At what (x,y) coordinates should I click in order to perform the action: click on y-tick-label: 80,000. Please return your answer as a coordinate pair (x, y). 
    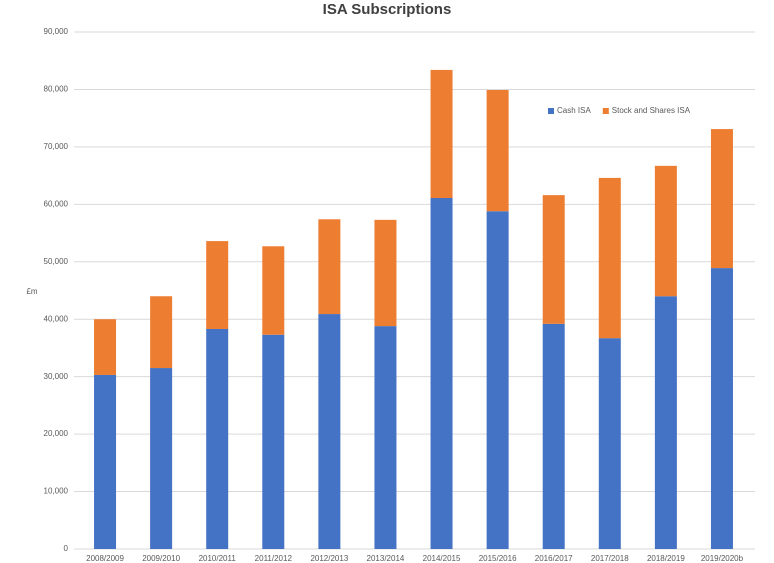
    Looking at the image, I should click on (56, 89).